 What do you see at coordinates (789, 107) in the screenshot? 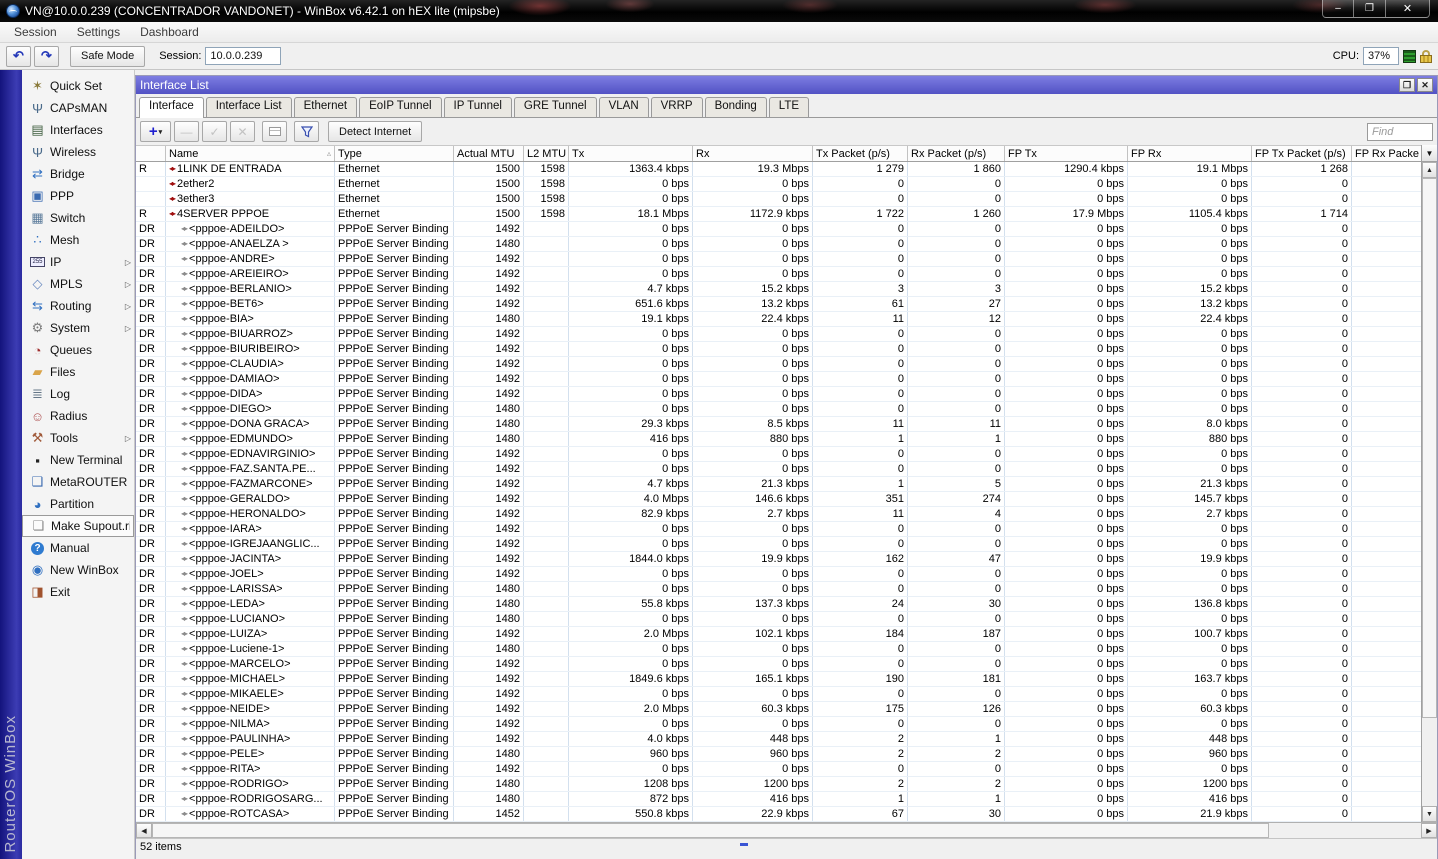
I see `tab-lte: LTE` at bounding box center [789, 107].